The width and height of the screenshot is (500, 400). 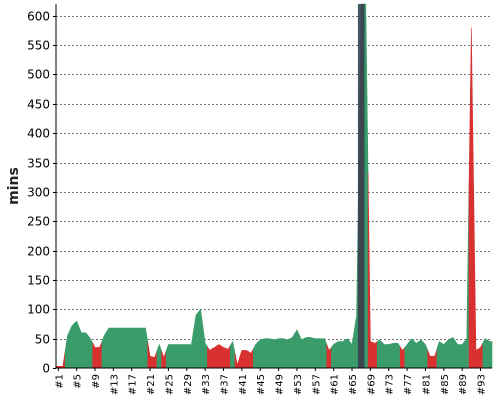 I want to click on x-tick-label: #69, so click(x=371, y=384).